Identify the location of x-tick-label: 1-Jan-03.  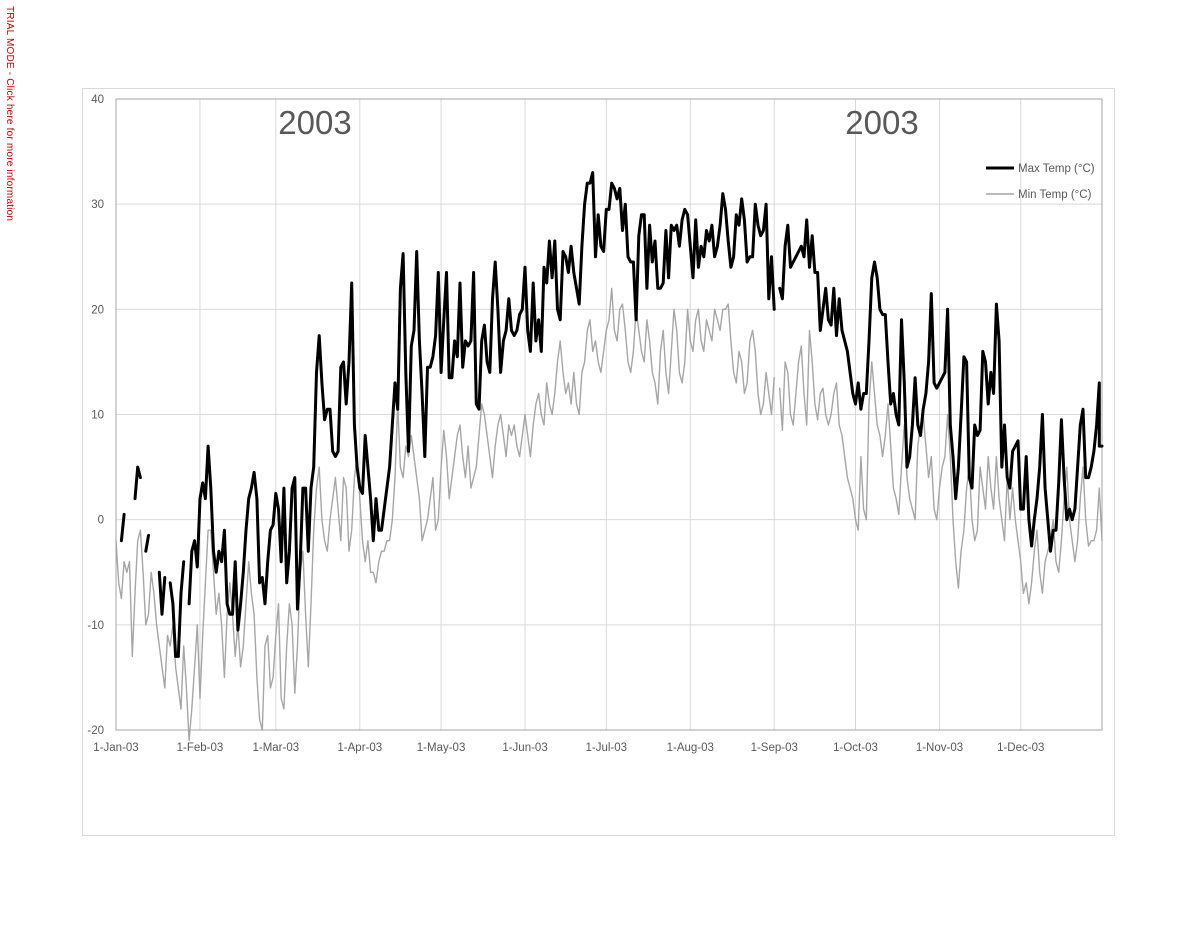
(115, 748).